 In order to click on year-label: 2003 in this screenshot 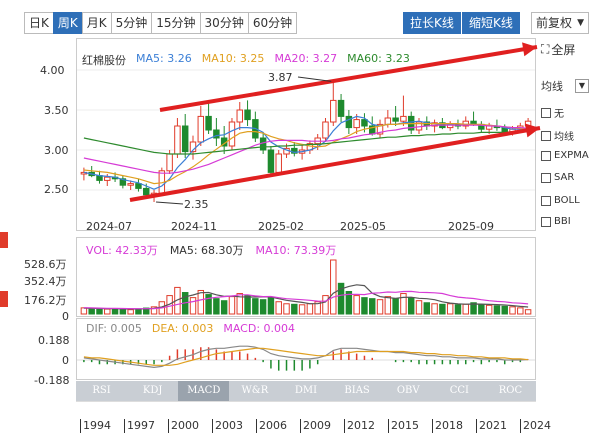, I will do `click(229, 425)`.